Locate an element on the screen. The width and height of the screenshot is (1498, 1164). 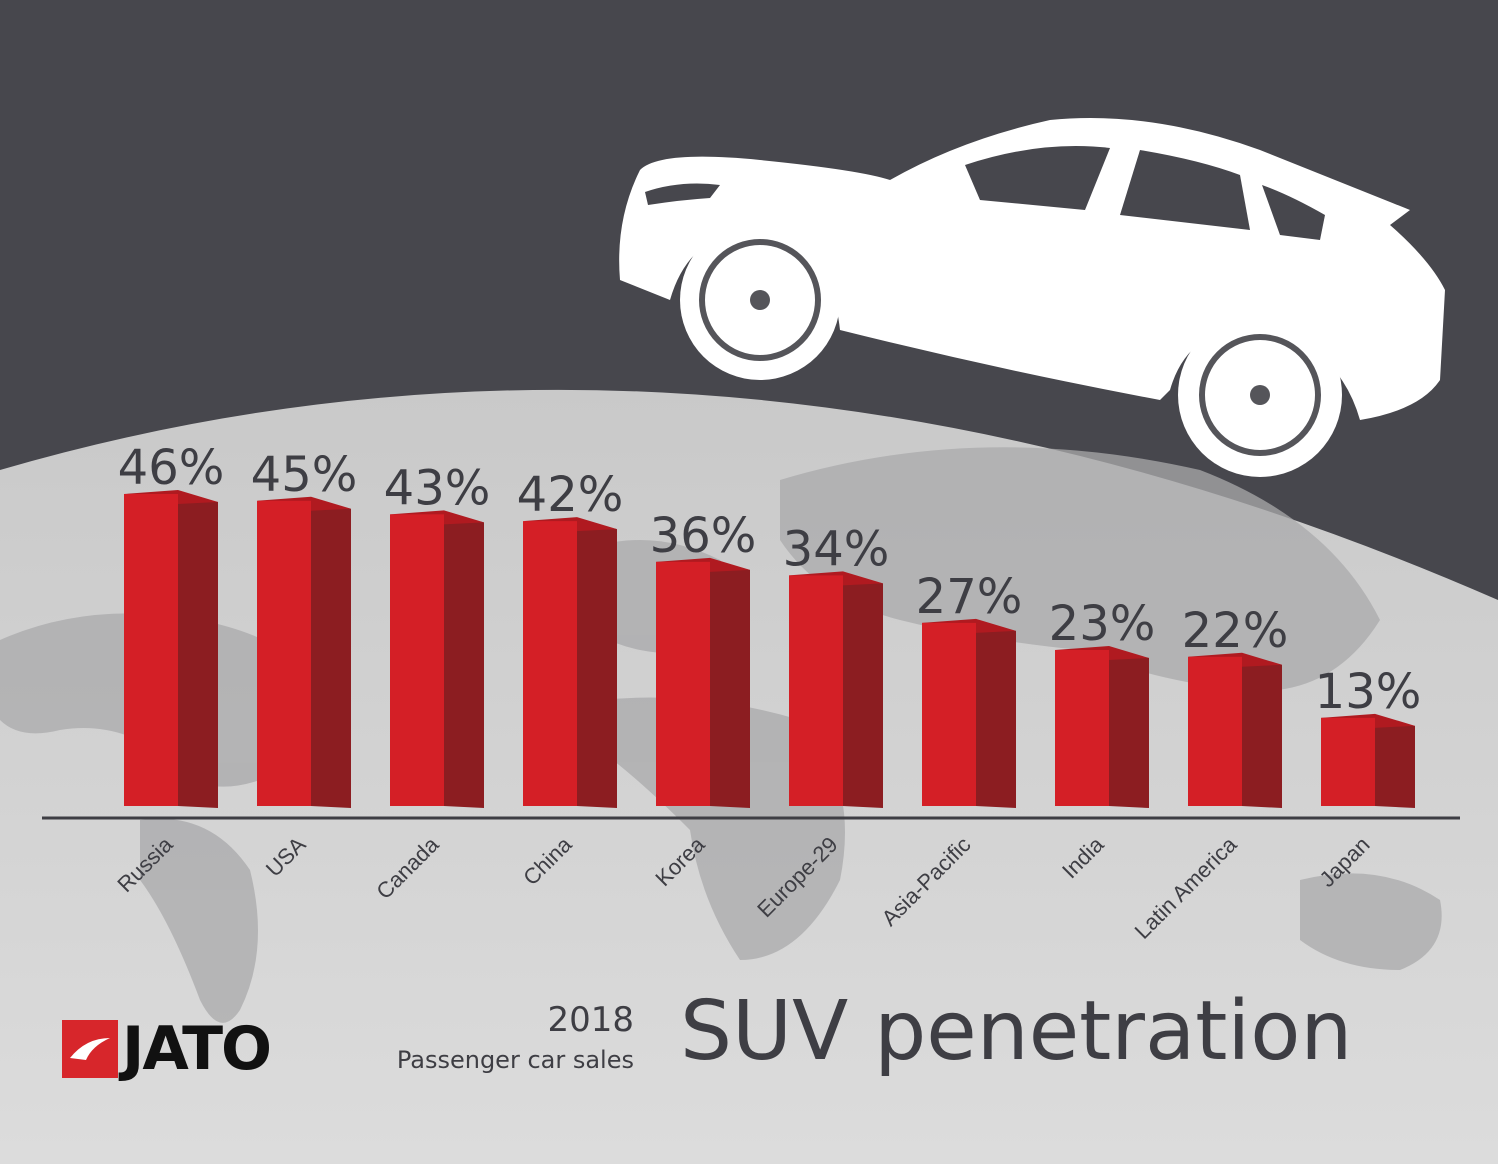
category-label: Russia is located at coordinates (145, 864).